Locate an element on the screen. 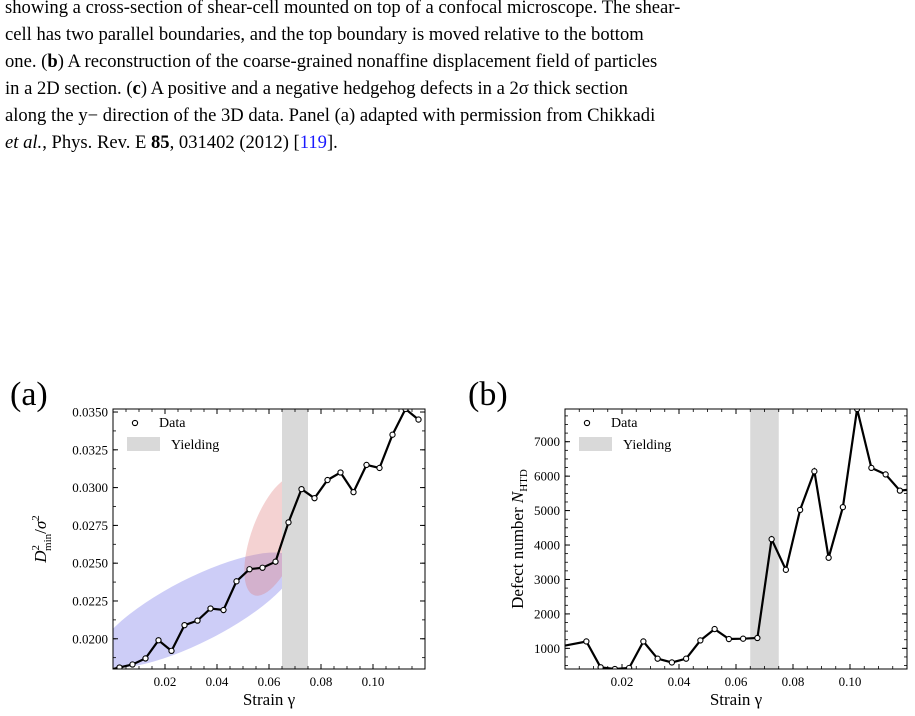 This screenshot has height=716, width=915. y-tick-label: 7000 is located at coordinates (547, 441).